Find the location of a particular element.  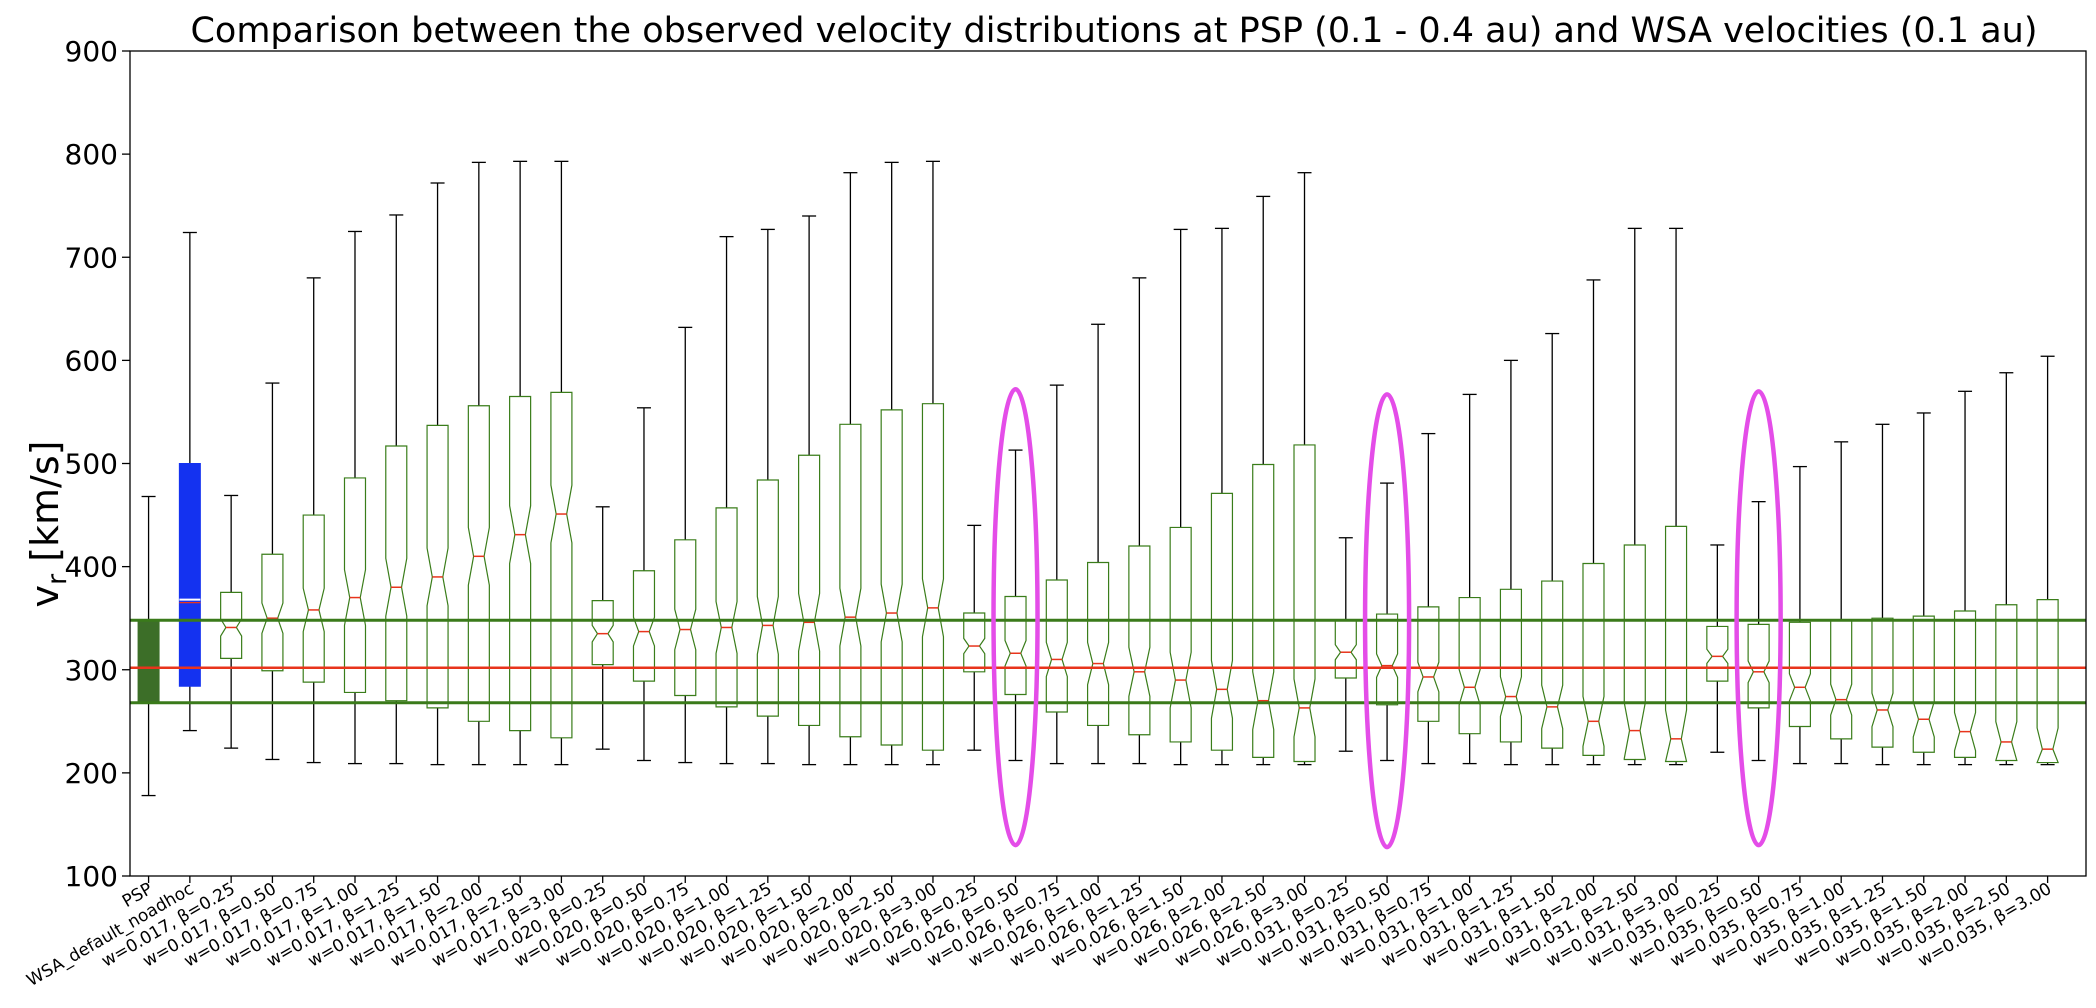

y-axis-label-units: [km/s] is located at coordinates (45, 507).